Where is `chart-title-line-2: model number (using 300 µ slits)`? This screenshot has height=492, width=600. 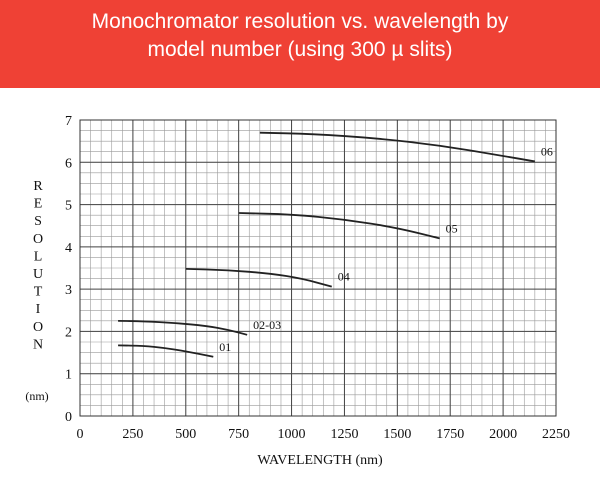
chart-title-line-2: model number (using 300 µ slits) is located at coordinates (300, 49).